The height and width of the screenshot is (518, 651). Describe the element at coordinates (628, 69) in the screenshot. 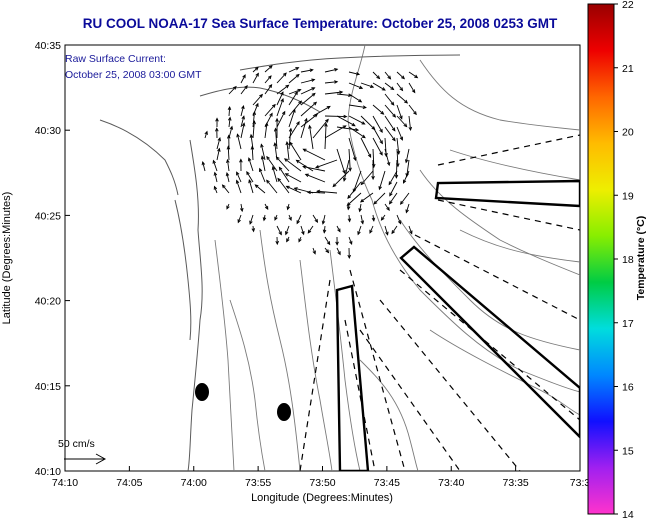

I see `colorbar-tick-label: 21` at that location.